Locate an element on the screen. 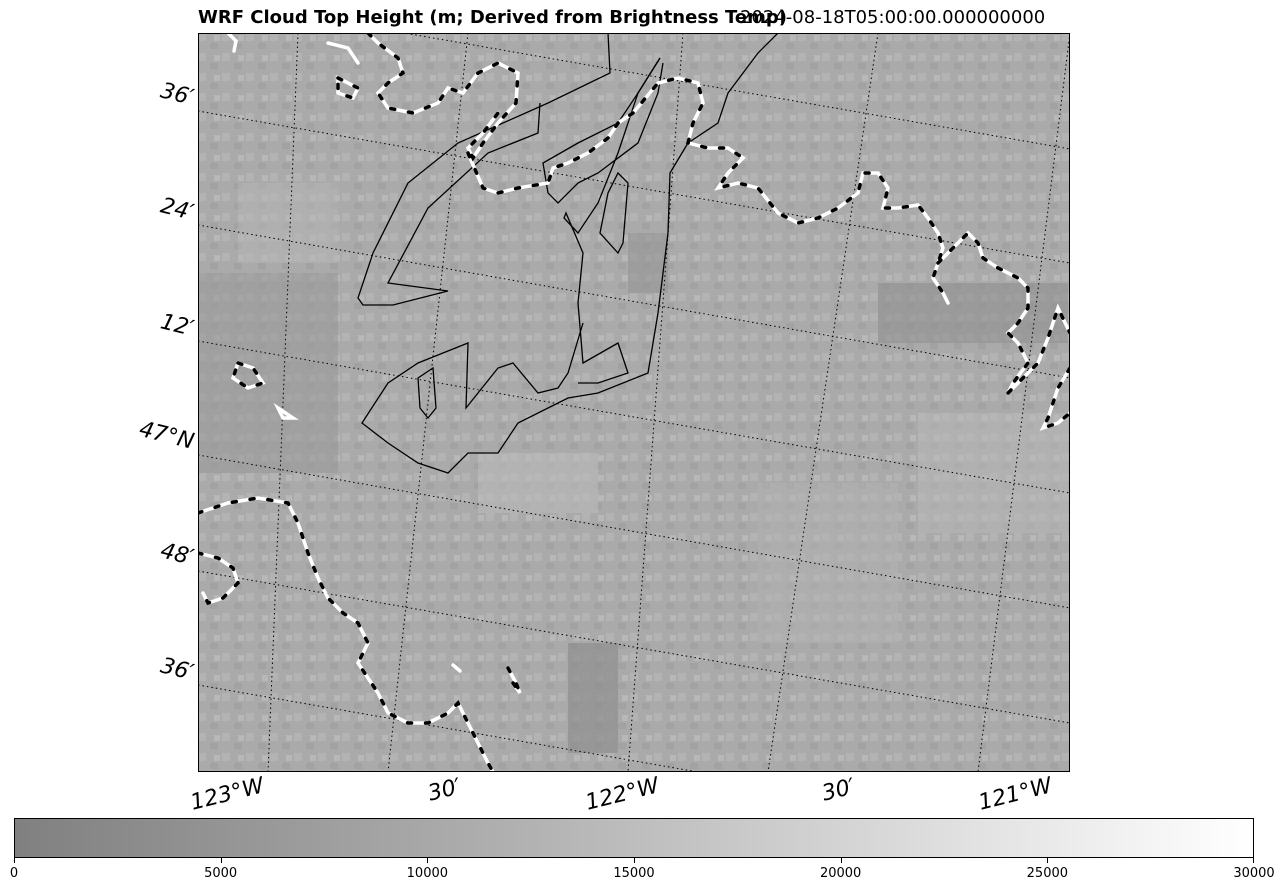  colorbar-tick-label: 0 is located at coordinates (14, 873).